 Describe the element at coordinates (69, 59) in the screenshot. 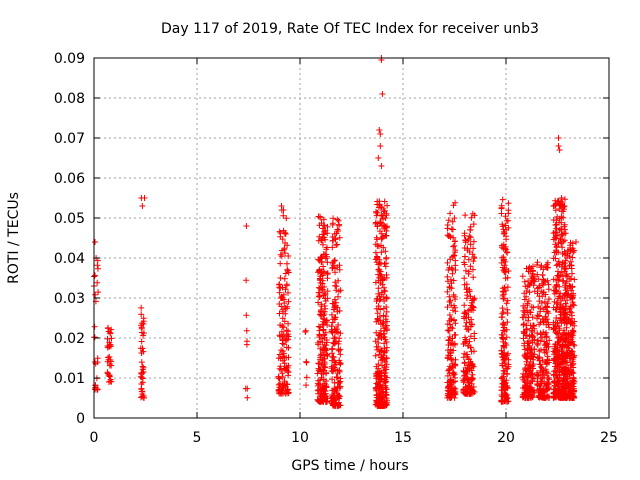

I see `y-tick-label: 0.09` at that location.